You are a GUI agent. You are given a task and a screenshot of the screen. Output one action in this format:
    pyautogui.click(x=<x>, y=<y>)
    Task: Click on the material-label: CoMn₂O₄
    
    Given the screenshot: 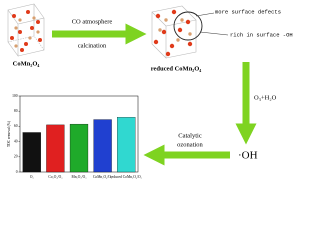 What is the action you would take?
    pyautogui.click(x=26, y=63)
    